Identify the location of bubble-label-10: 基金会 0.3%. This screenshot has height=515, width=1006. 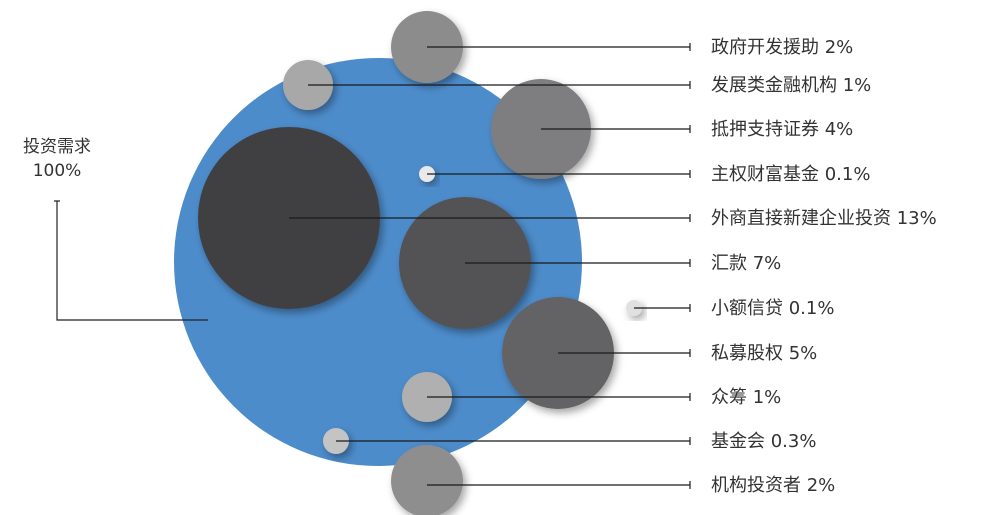
(763, 441).